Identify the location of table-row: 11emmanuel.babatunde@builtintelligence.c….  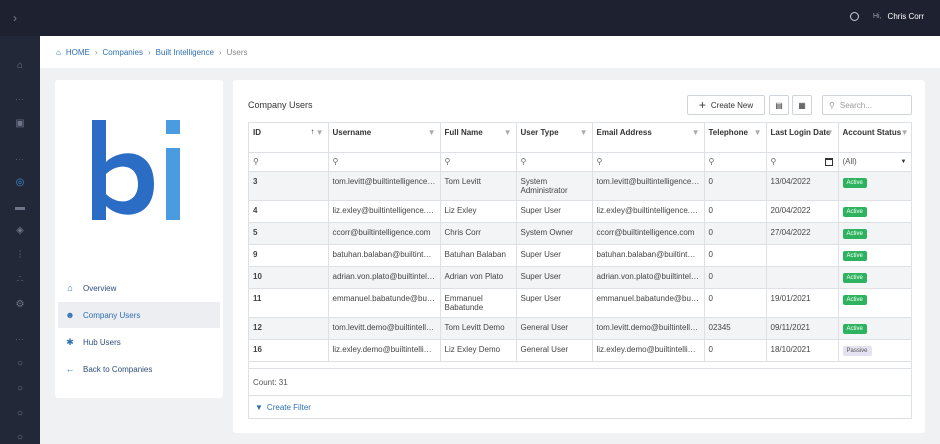
(580, 303).